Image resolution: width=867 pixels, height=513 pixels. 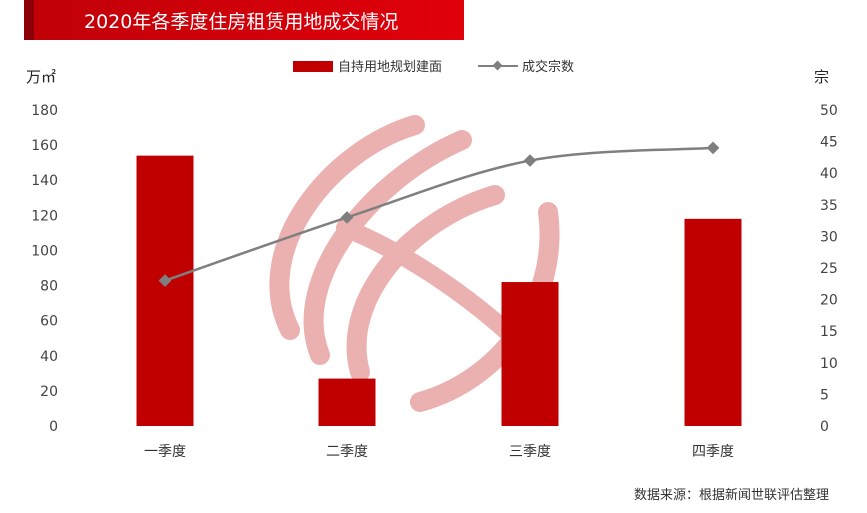 I want to click on title-bar, so click(x=244, y=20).